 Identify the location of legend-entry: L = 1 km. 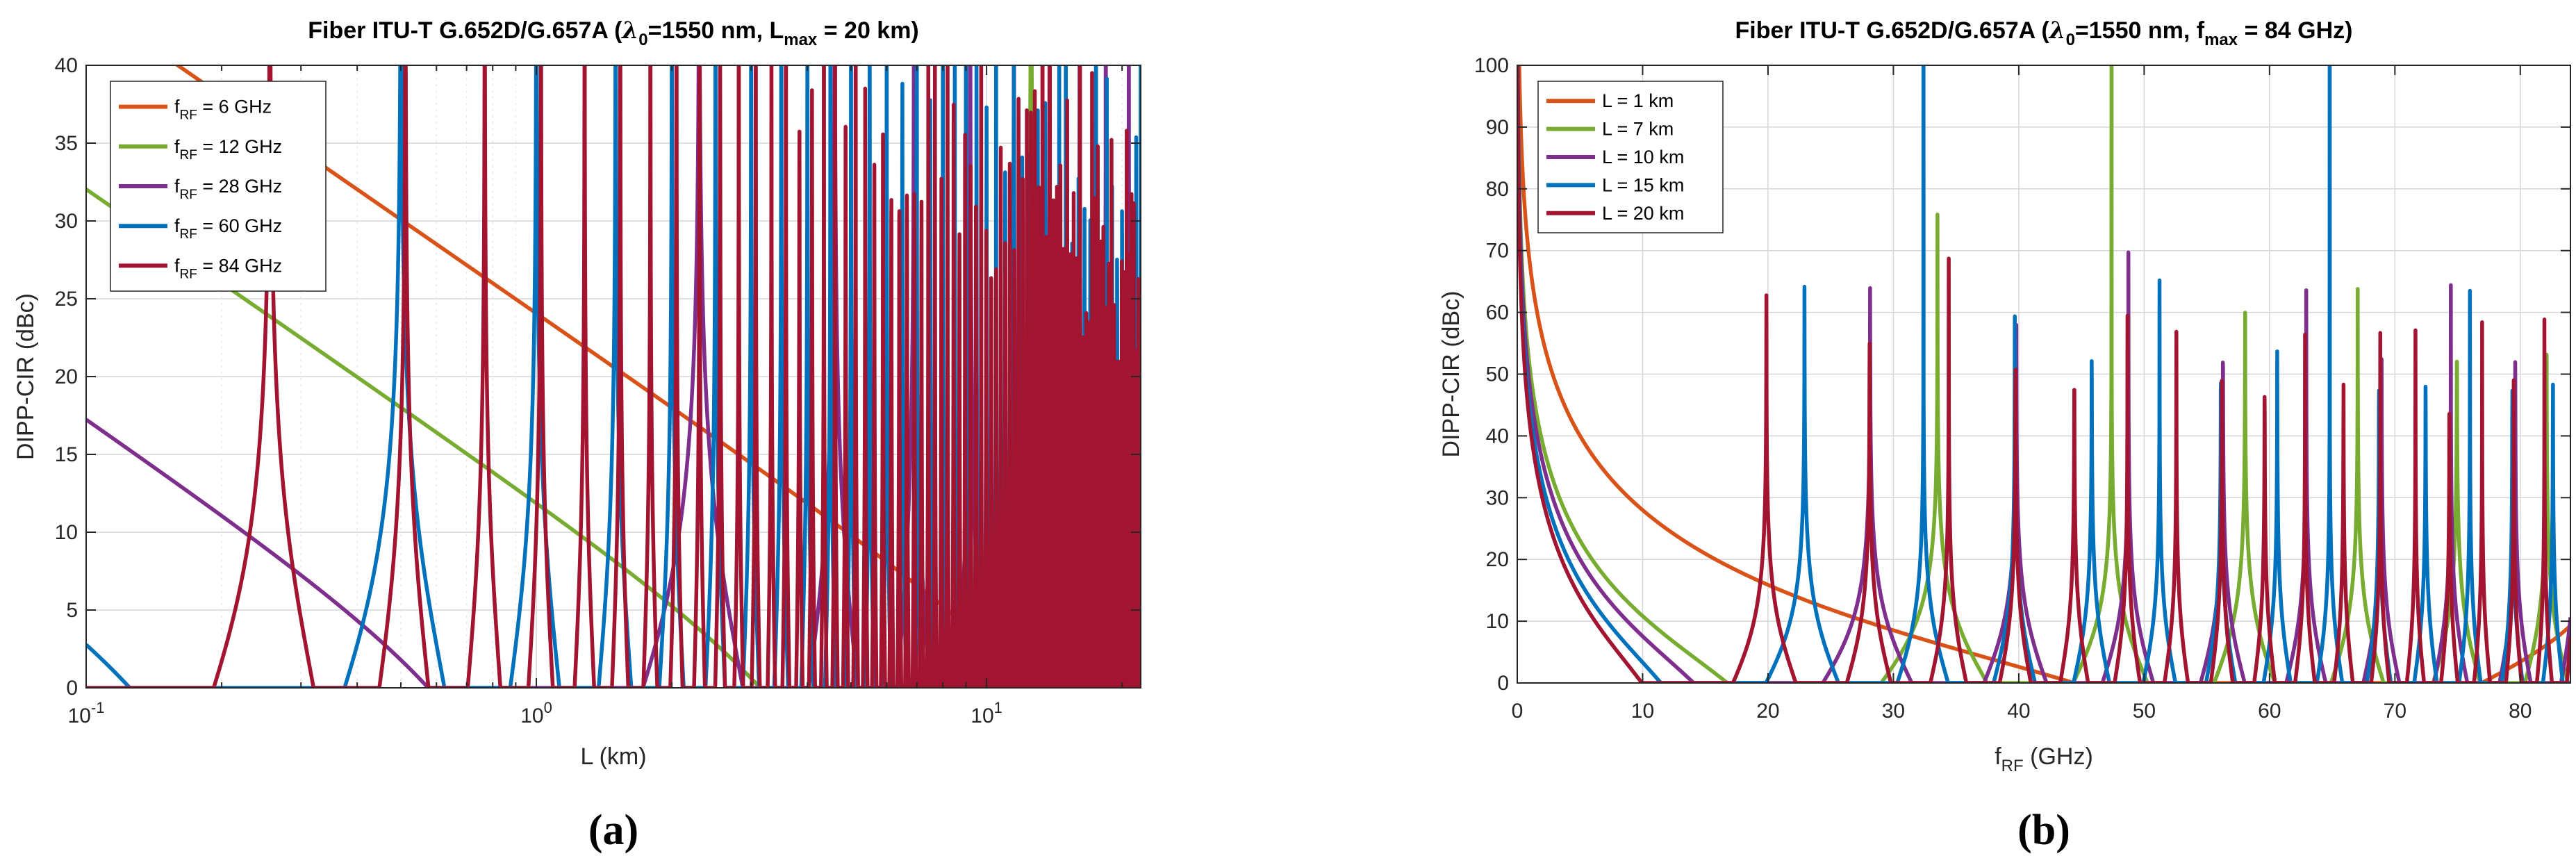
(1638, 100).